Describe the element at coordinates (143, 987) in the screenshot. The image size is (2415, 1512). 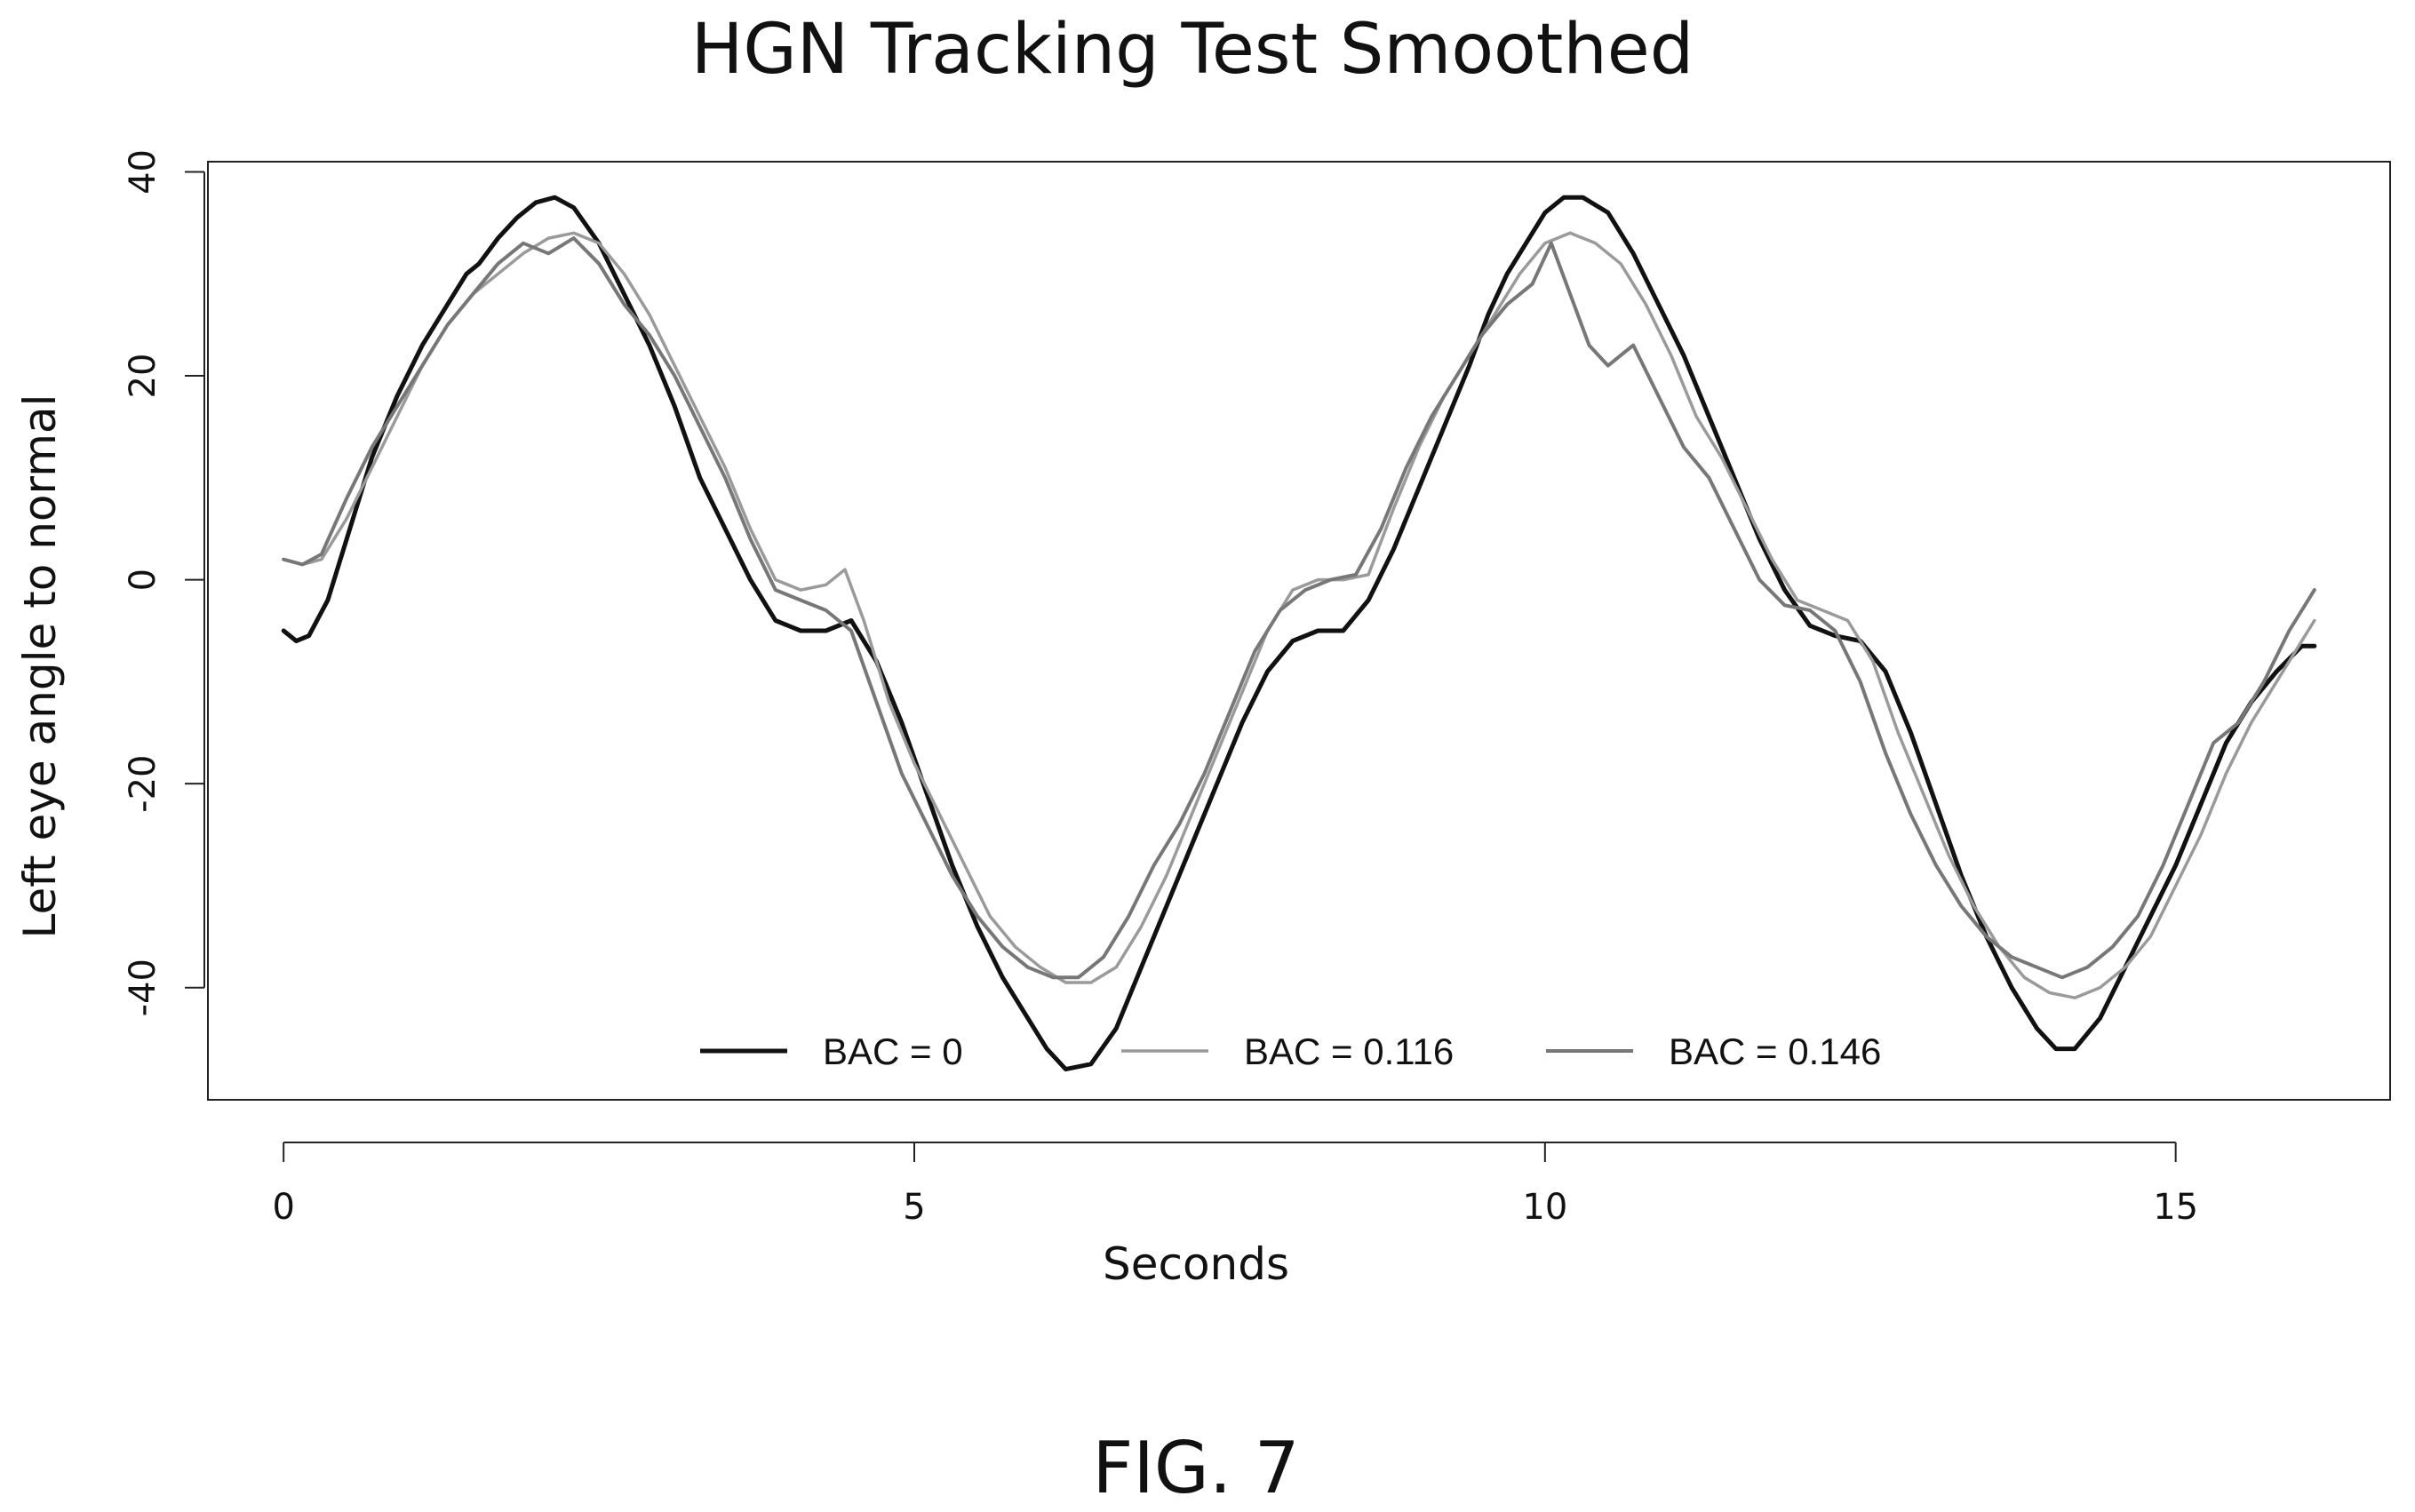
I see `y-tick-label: -40` at that location.